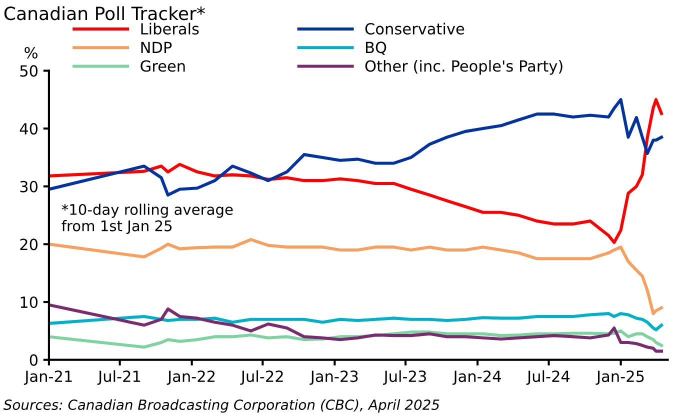  Describe the element at coordinates (620, 377) in the screenshot. I see `x-tick-label: Jan-25` at that location.